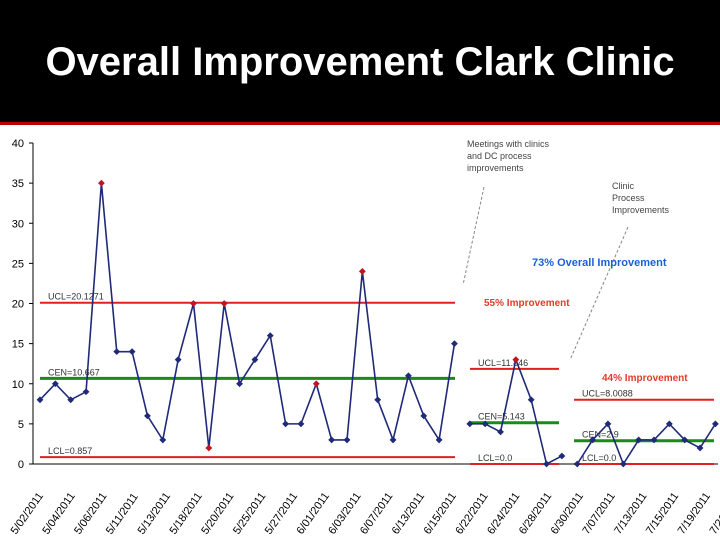 The height and width of the screenshot is (540, 720). I want to click on annotation-meetings: and DC process, so click(499, 156).